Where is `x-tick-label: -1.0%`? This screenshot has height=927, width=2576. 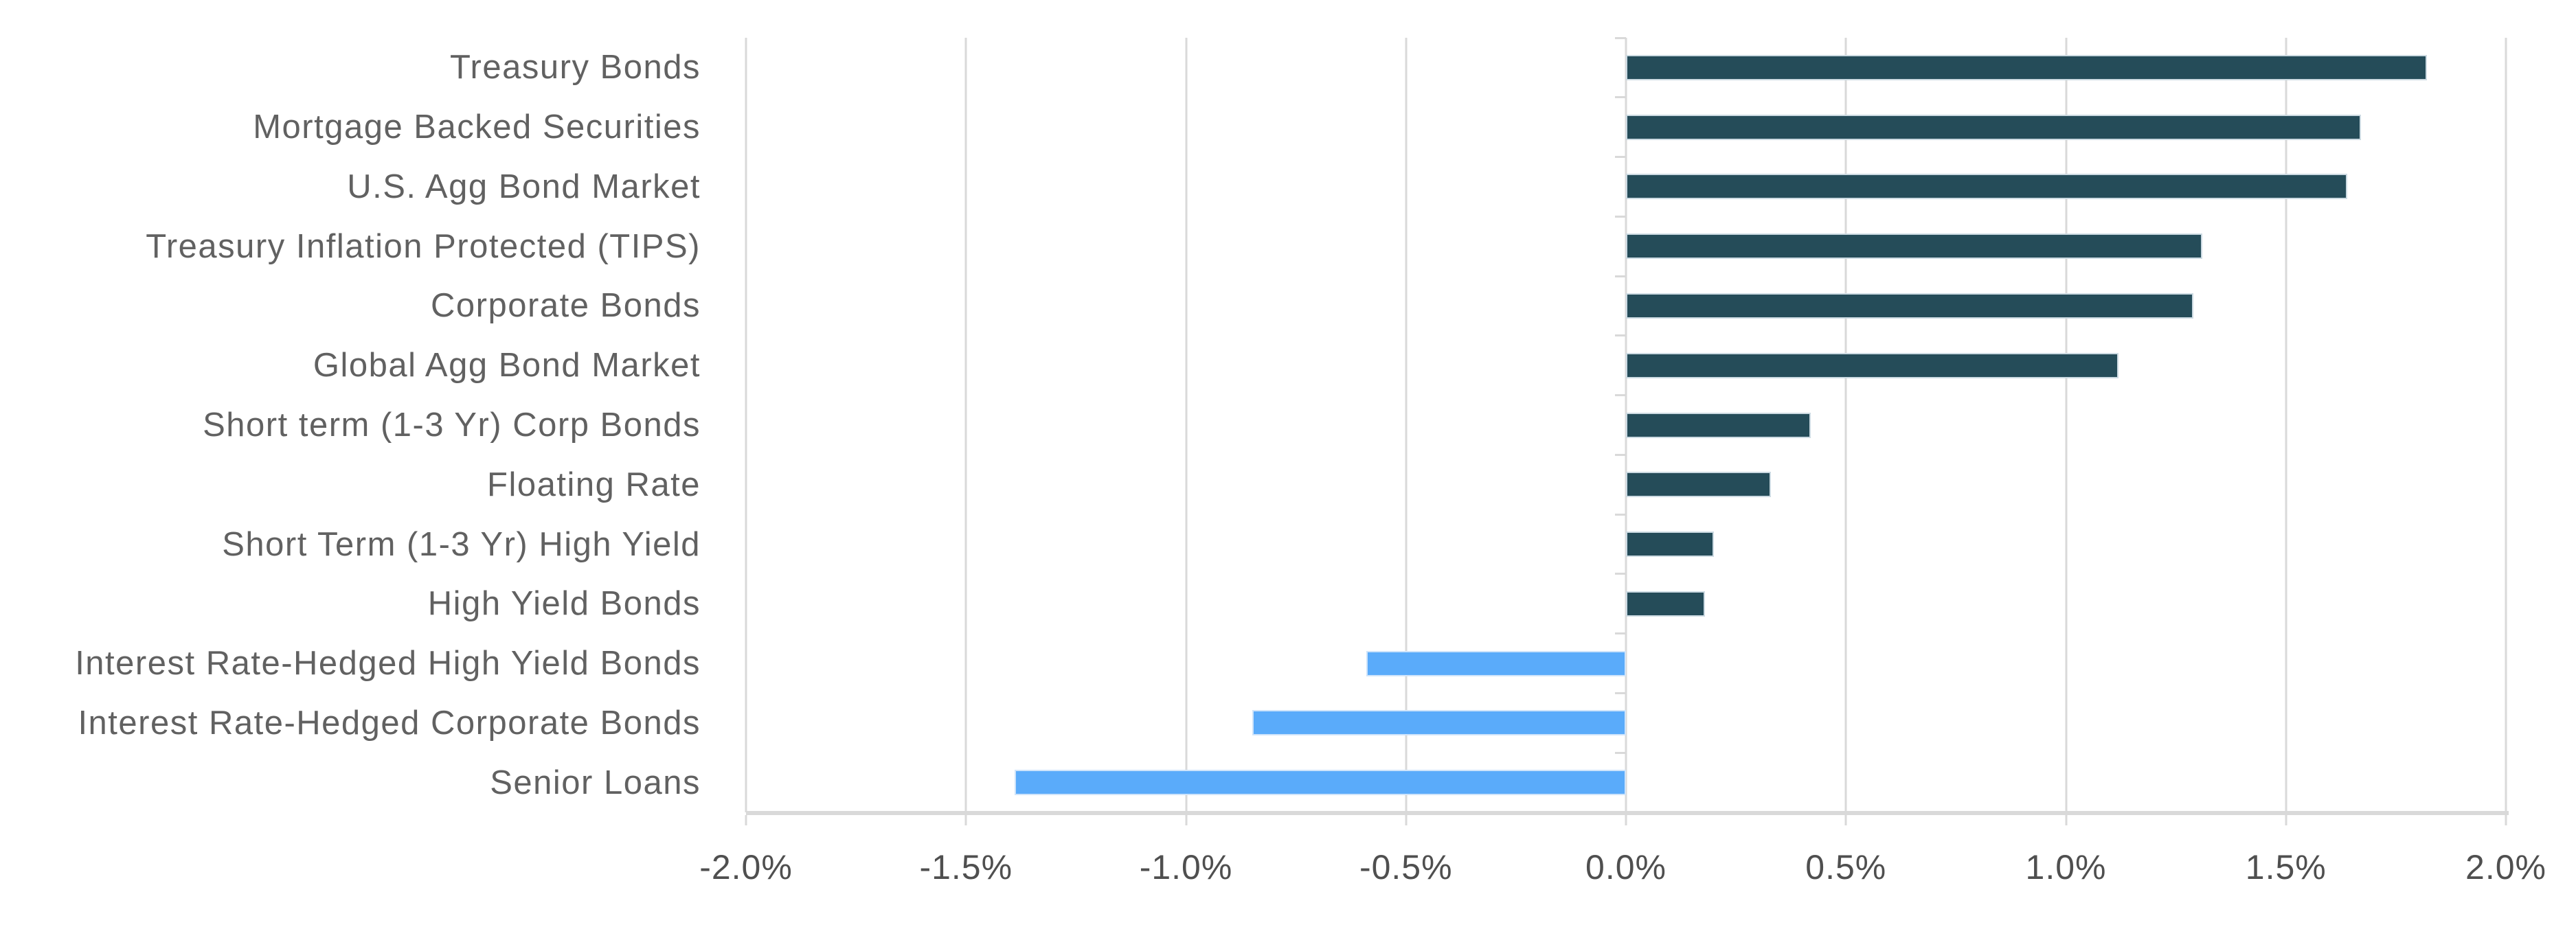
x-tick-label: -1.0% is located at coordinates (1186, 867).